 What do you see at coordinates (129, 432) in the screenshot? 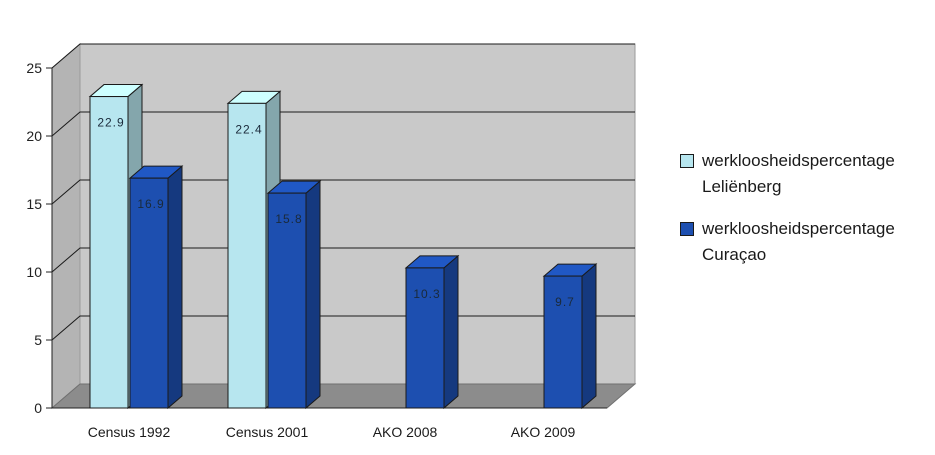
I see `x-tick-label-0: Census 1992` at bounding box center [129, 432].